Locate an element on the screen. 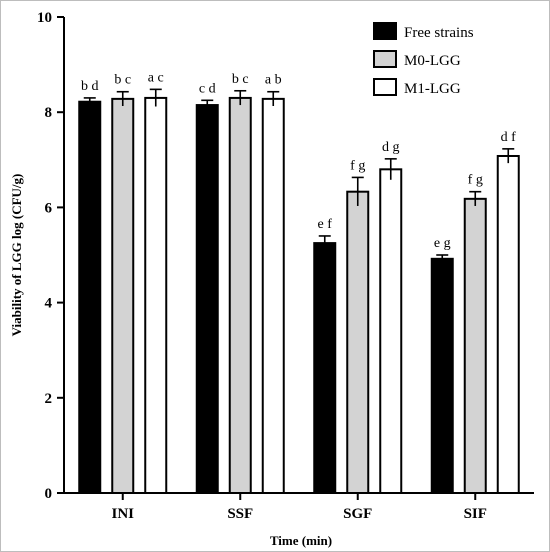  x-tick-label: INI is located at coordinates (122, 514).